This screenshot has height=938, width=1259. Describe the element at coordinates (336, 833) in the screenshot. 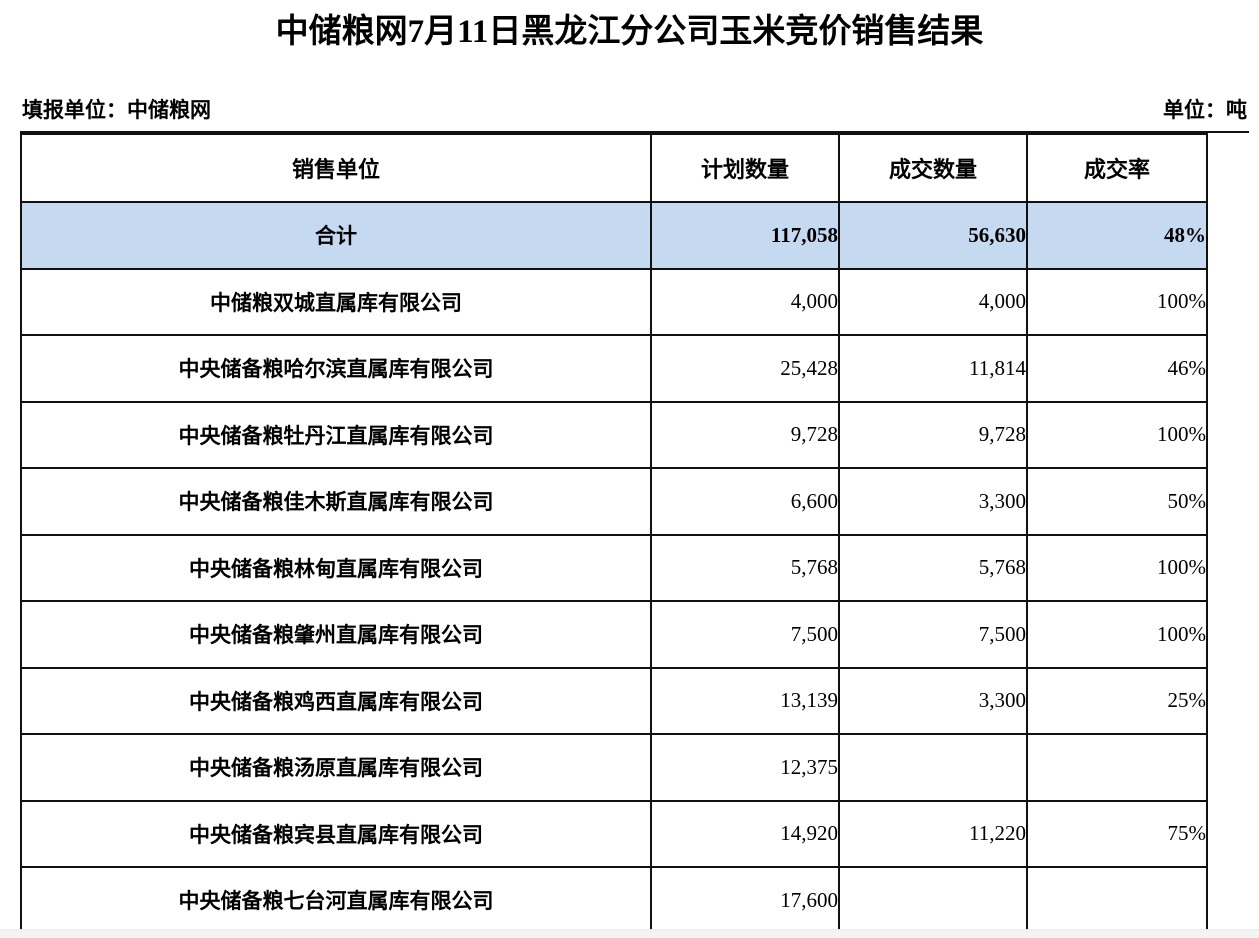

I see `cell-sales-unit: 中央储备粮宾县直属库有限公司` at that location.